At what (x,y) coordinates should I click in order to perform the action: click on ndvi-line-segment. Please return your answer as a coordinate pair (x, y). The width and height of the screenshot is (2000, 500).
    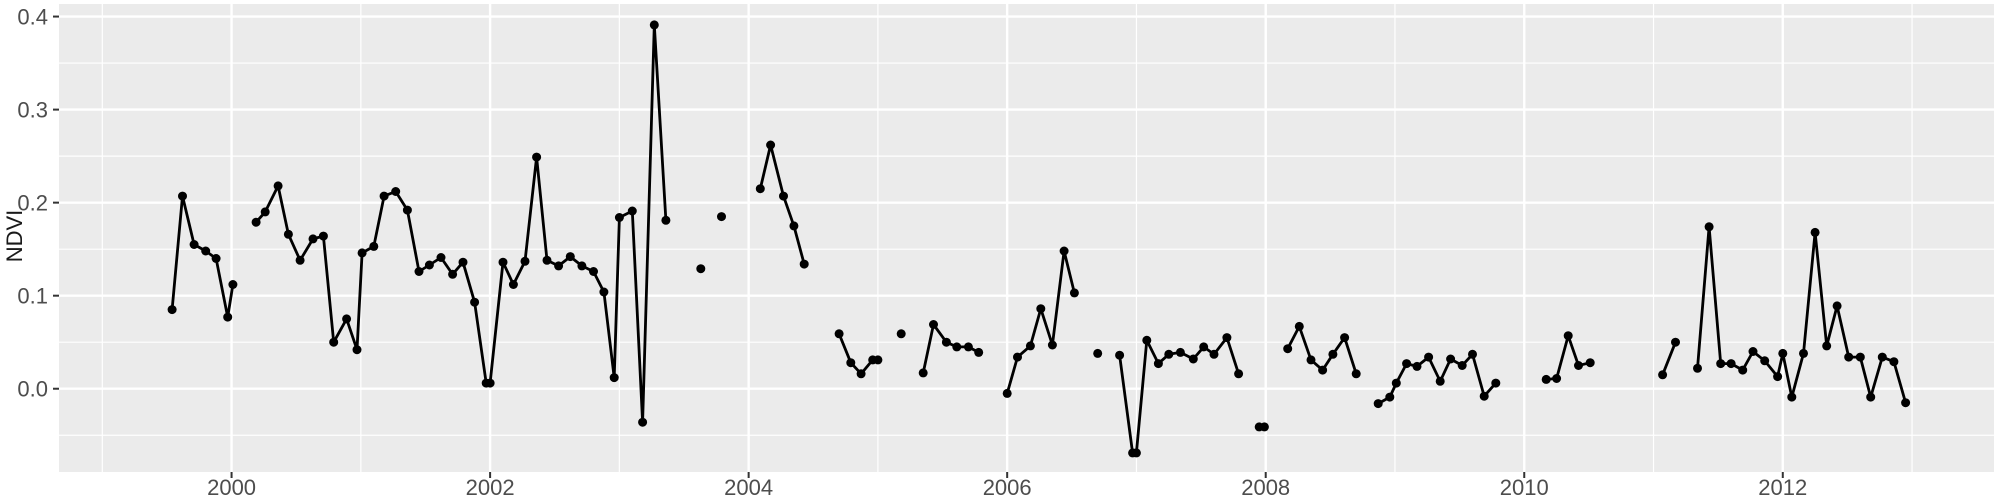
    Looking at the image, I should click on (1669, 358).